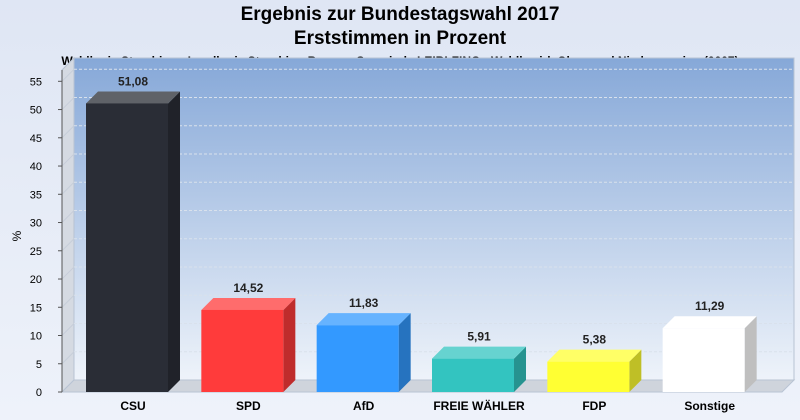 The width and height of the screenshot is (800, 420). I want to click on y-tick-label: 20, so click(36, 280).